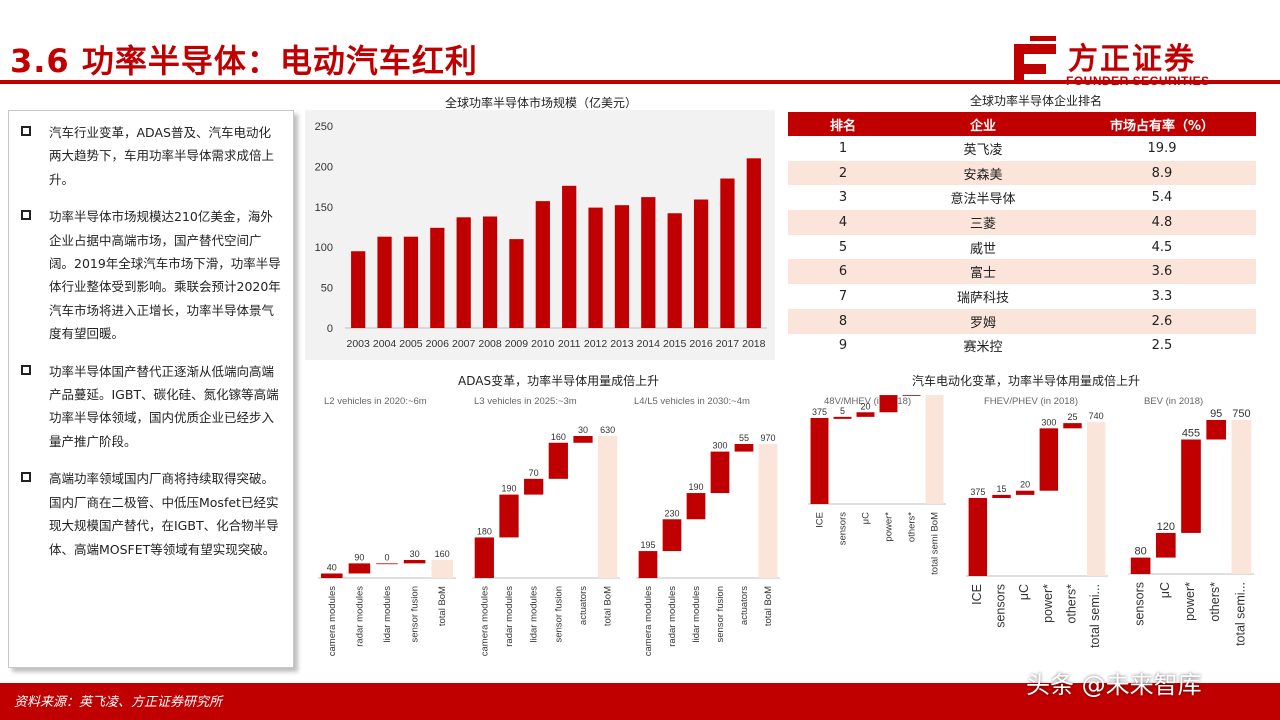 Image resolution: width=1280 pixels, height=720 pixels. Describe the element at coordinates (767, 438) in the screenshot. I see `data-label: 970` at that location.